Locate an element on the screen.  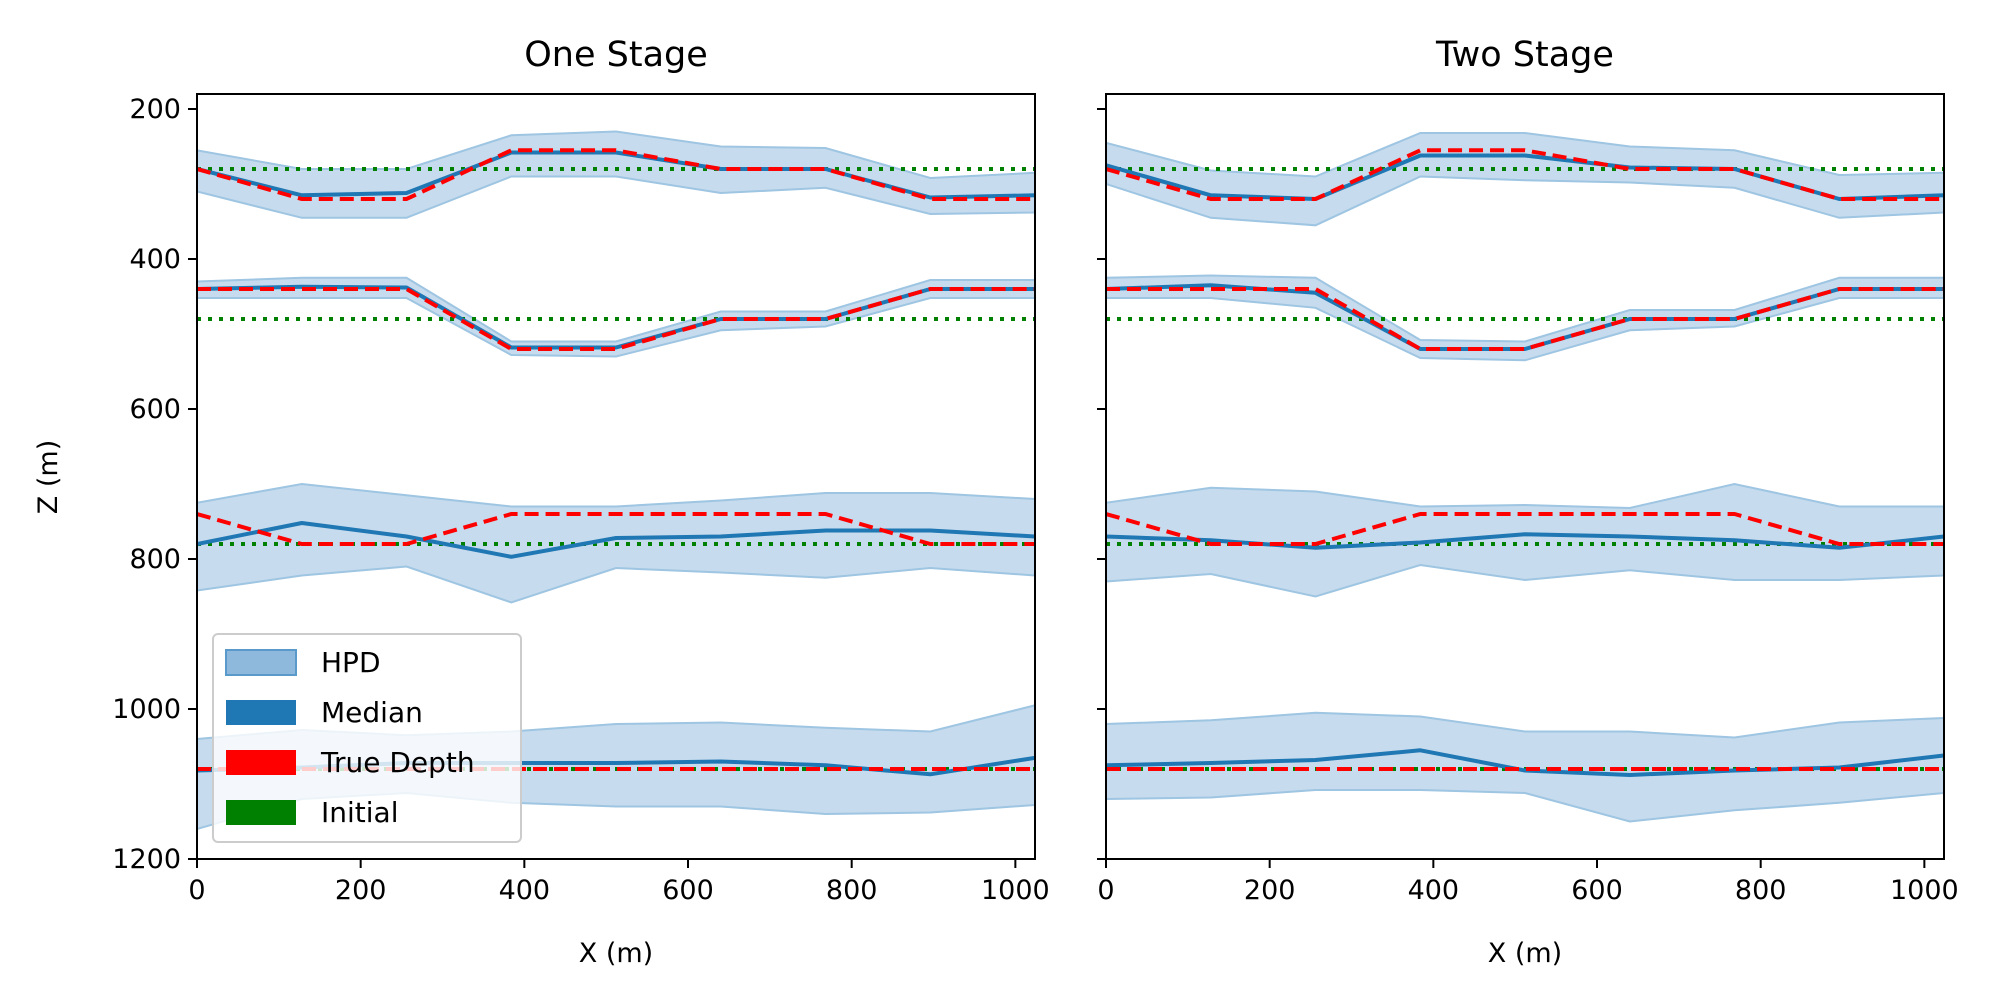
y-axis-label: Z (m) is located at coordinates (48, 477).